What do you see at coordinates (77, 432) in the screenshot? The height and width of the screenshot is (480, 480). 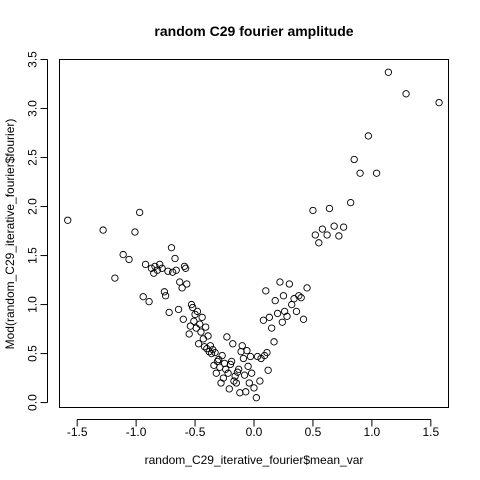 I see `x-tick-label: -1.5` at bounding box center [77, 432].